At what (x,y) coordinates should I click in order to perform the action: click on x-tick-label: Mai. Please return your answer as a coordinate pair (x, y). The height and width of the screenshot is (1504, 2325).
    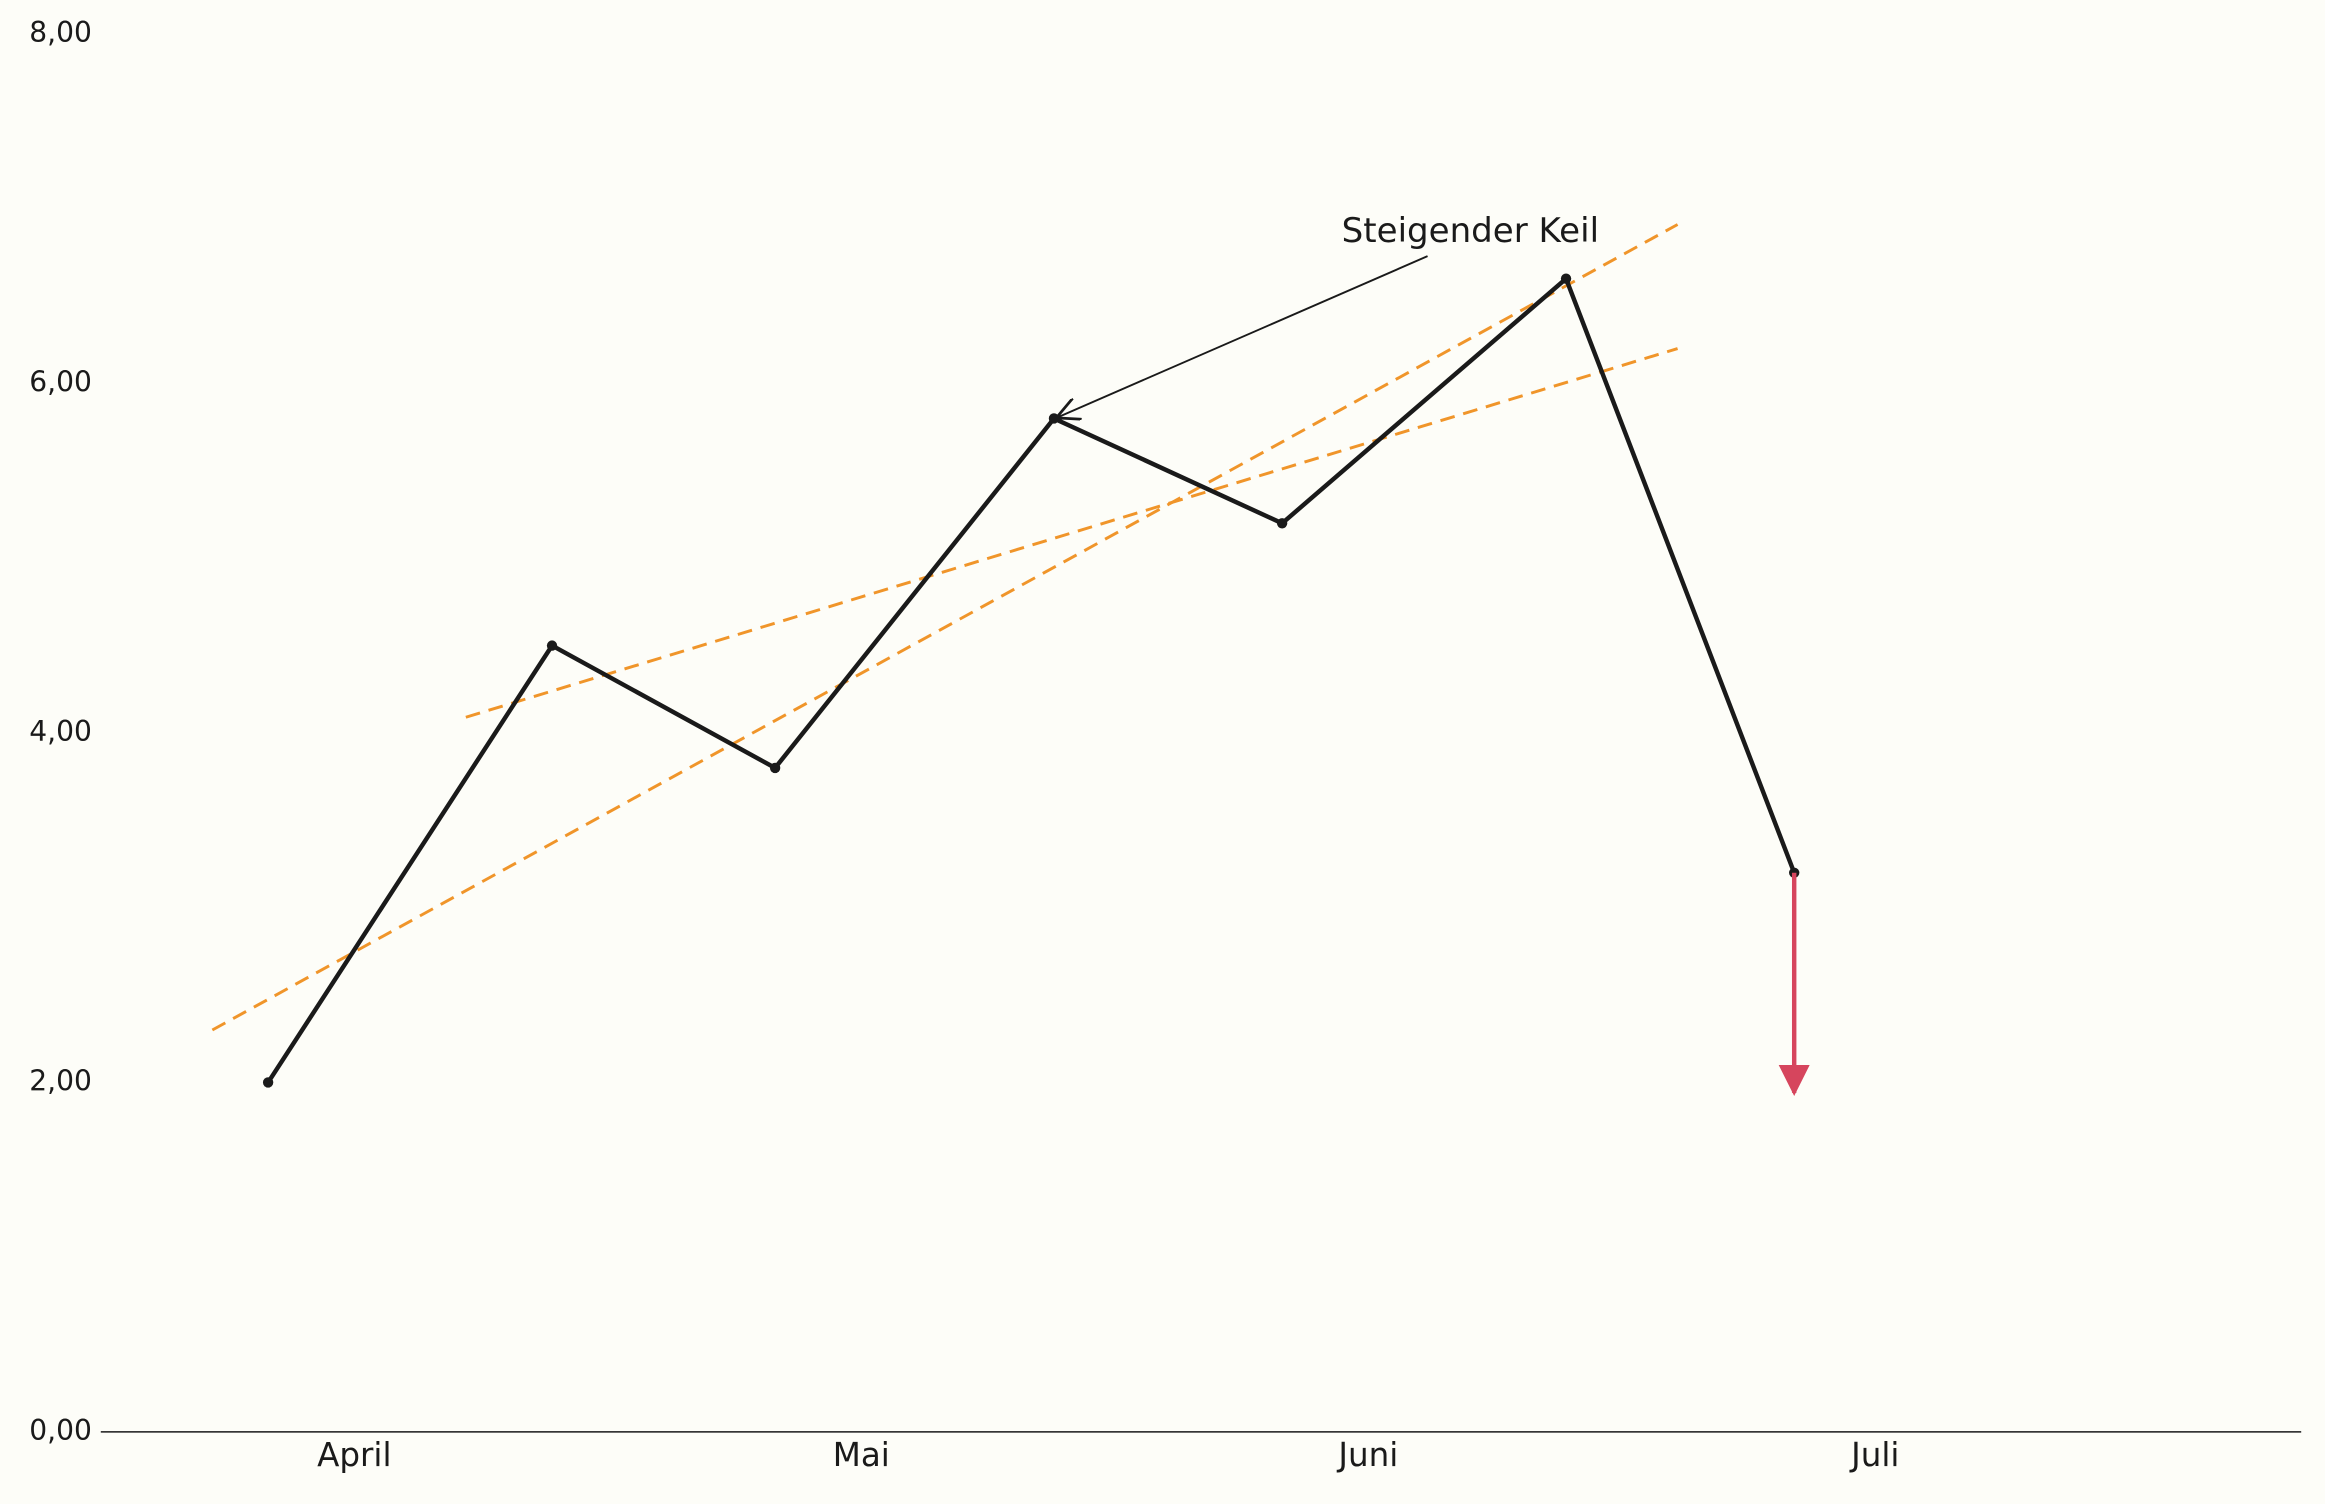
    Looking at the image, I should click on (861, 1455).